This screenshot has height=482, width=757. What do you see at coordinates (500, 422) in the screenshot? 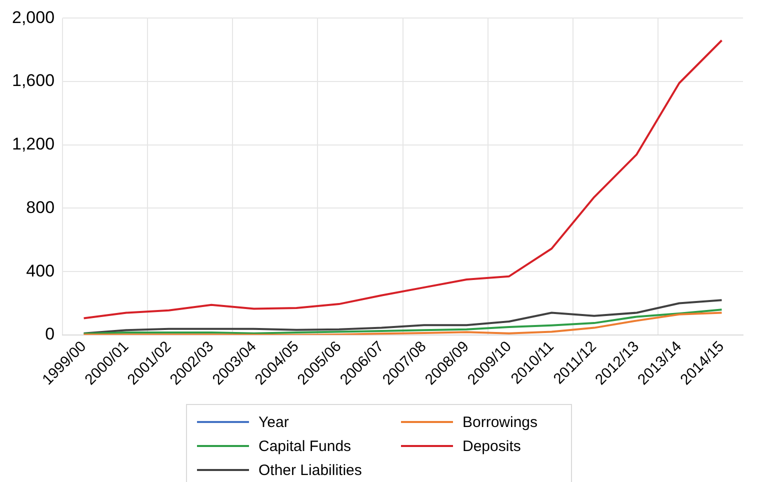
I see `legend-label: Borrowings` at bounding box center [500, 422].